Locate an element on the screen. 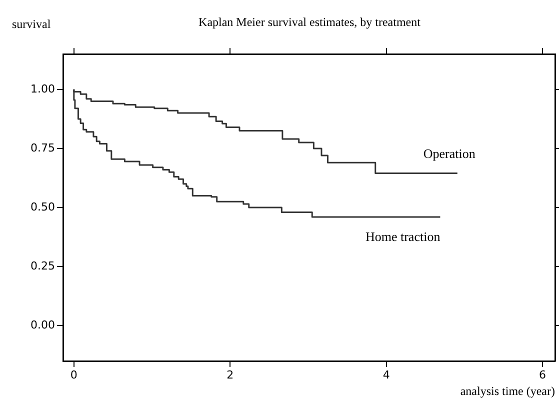 This screenshot has height=406, width=559. chart-title: Kaplan Meier survival estimates, by treatment is located at coordinates (310, 22).